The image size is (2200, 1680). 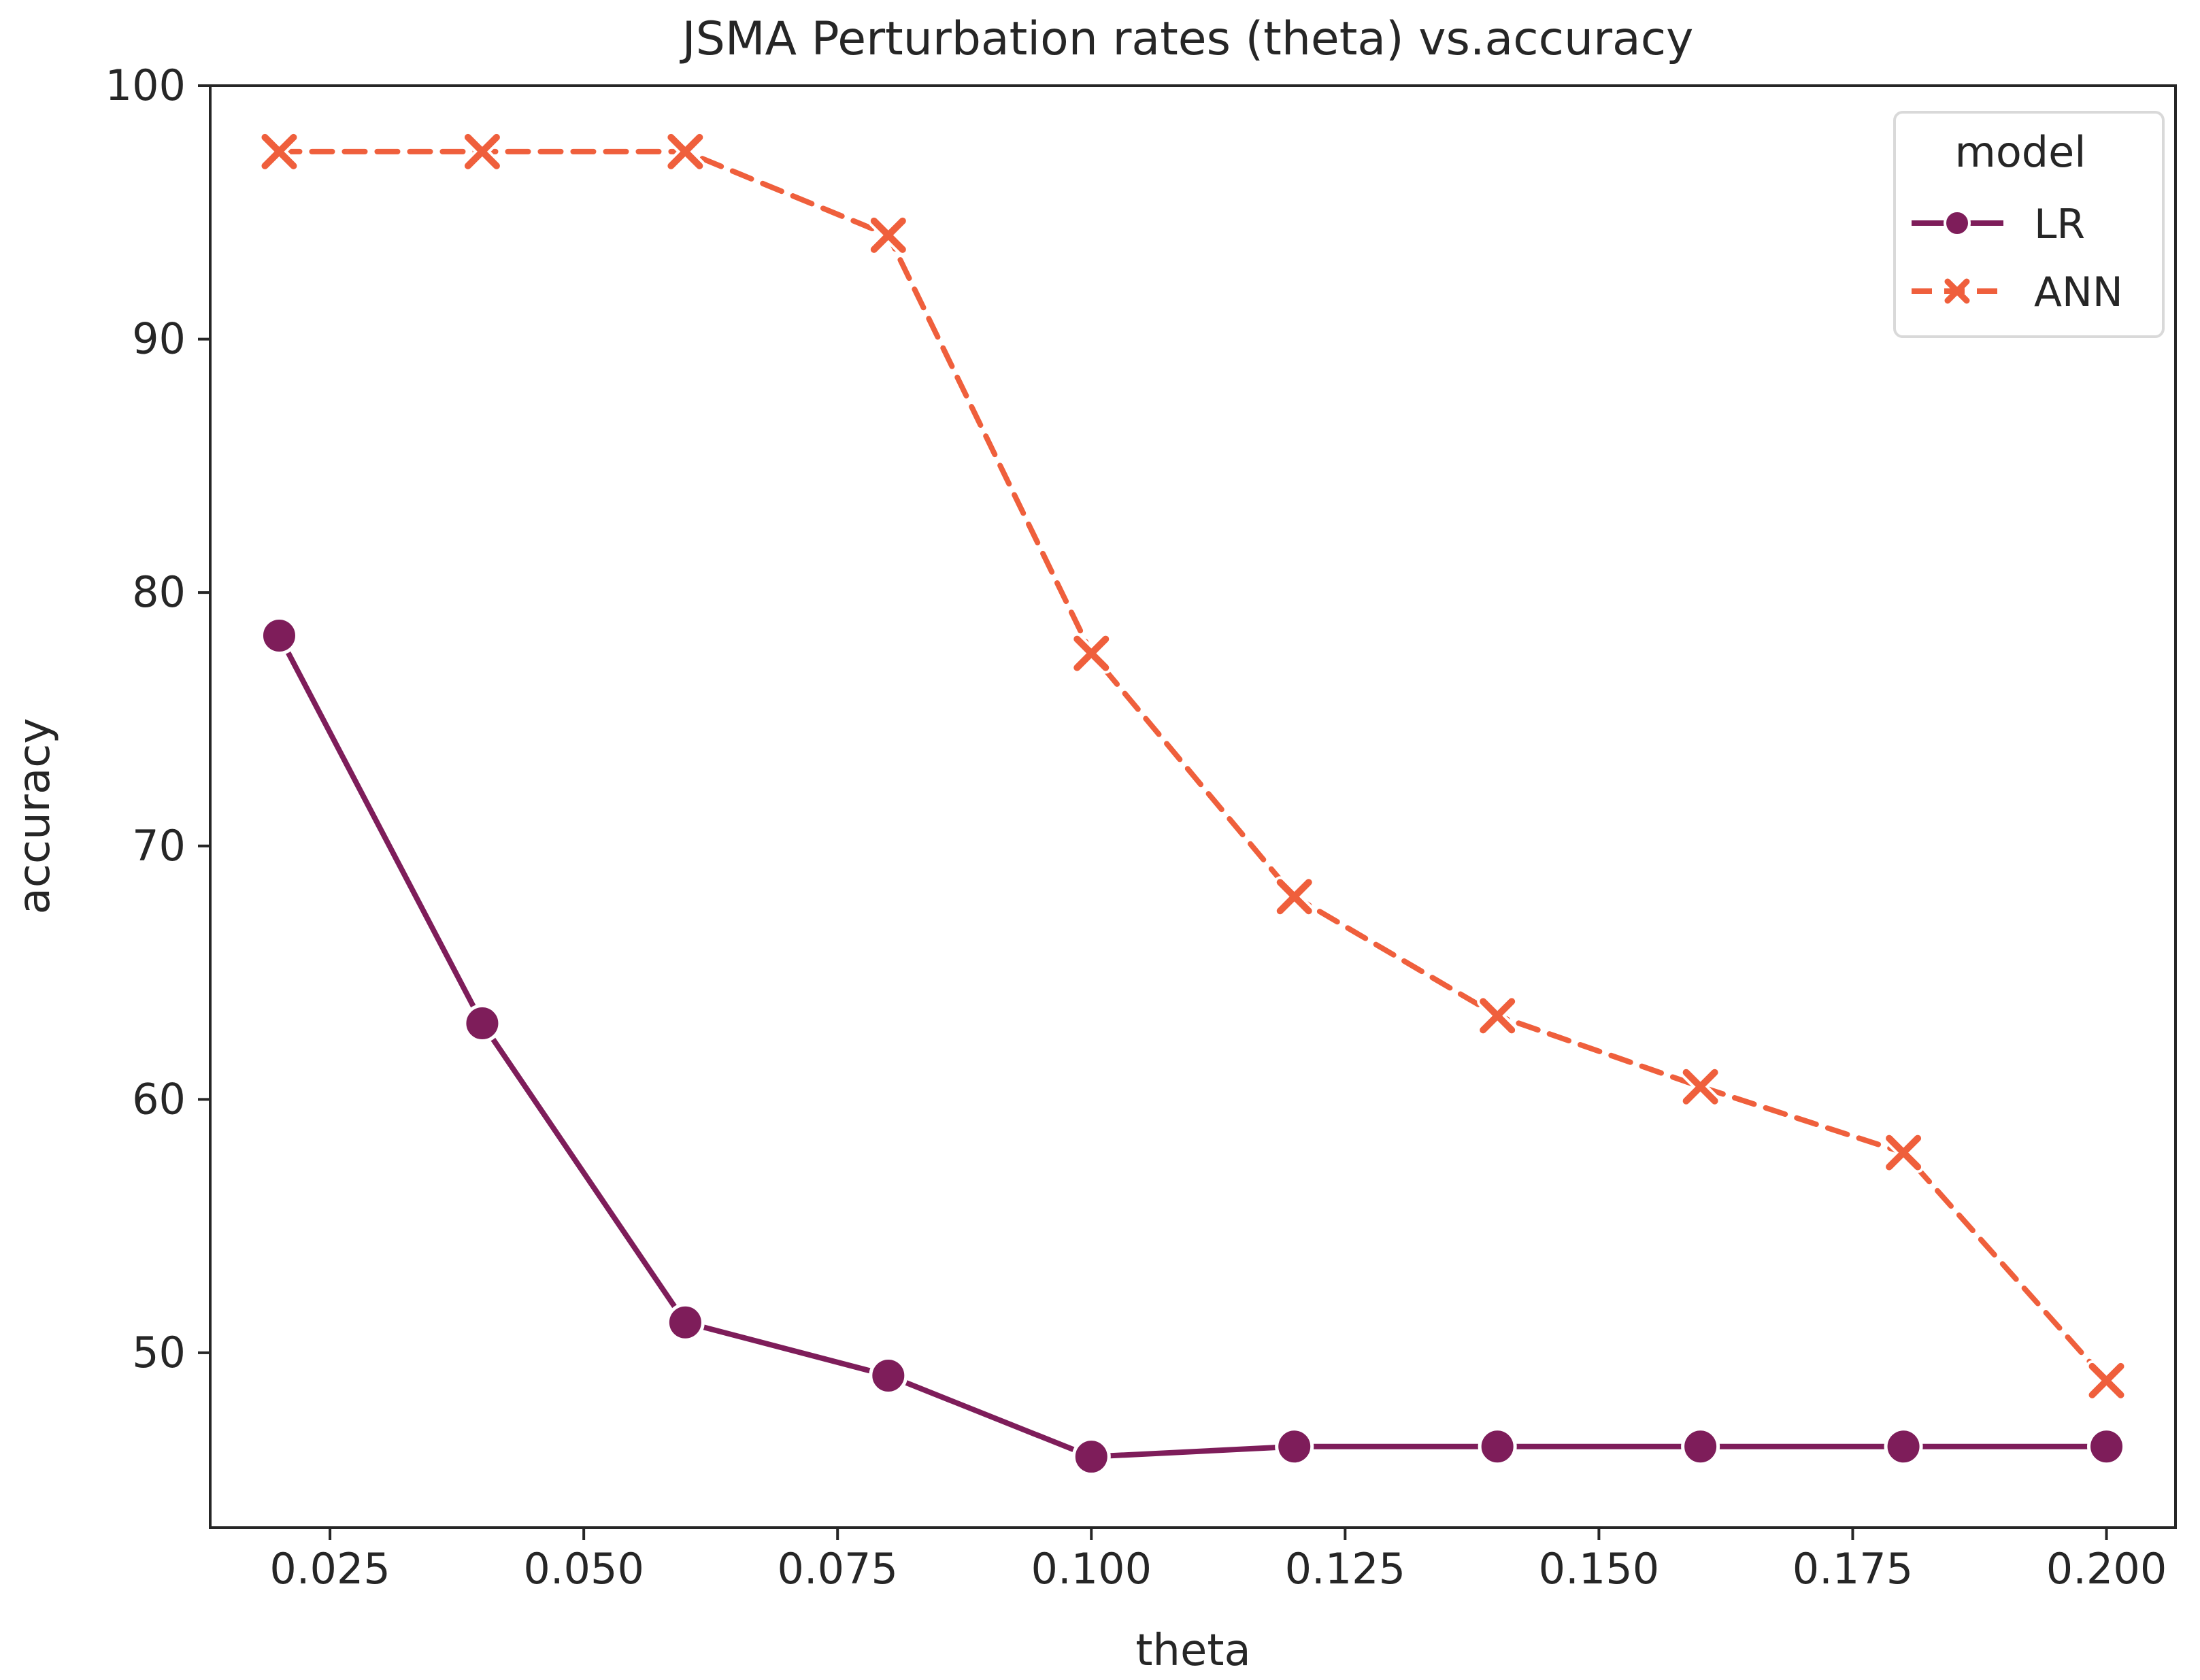 What do you see at coordinates (1192, 1651) in the screenshot?
I see `x-axis-label: theta` at bounding box center [1192, 1651].